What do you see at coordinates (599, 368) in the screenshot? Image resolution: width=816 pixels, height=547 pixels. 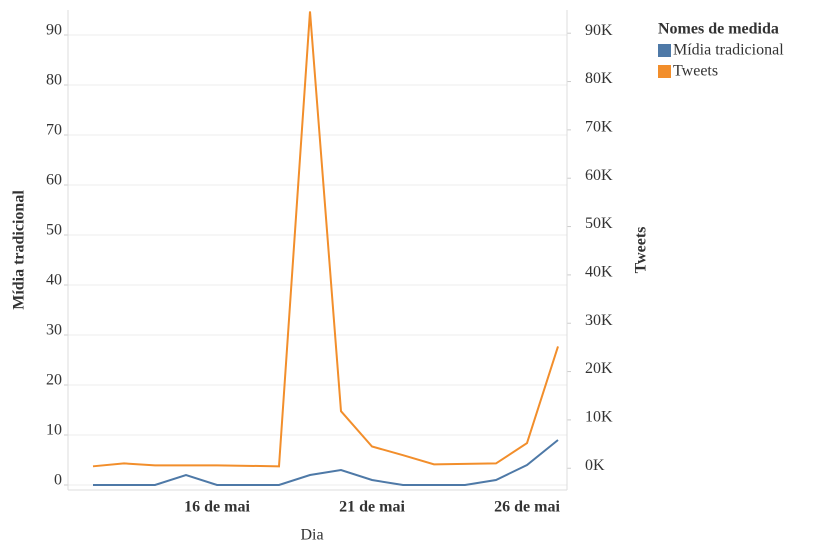 I see `y2-tick-label: 20K` at bounding box center [599, 368].